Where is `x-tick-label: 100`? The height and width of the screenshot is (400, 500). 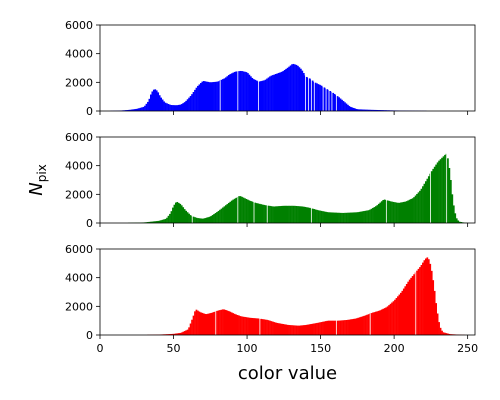 x-tick-label: 100 is located at coordinates (247, 348).